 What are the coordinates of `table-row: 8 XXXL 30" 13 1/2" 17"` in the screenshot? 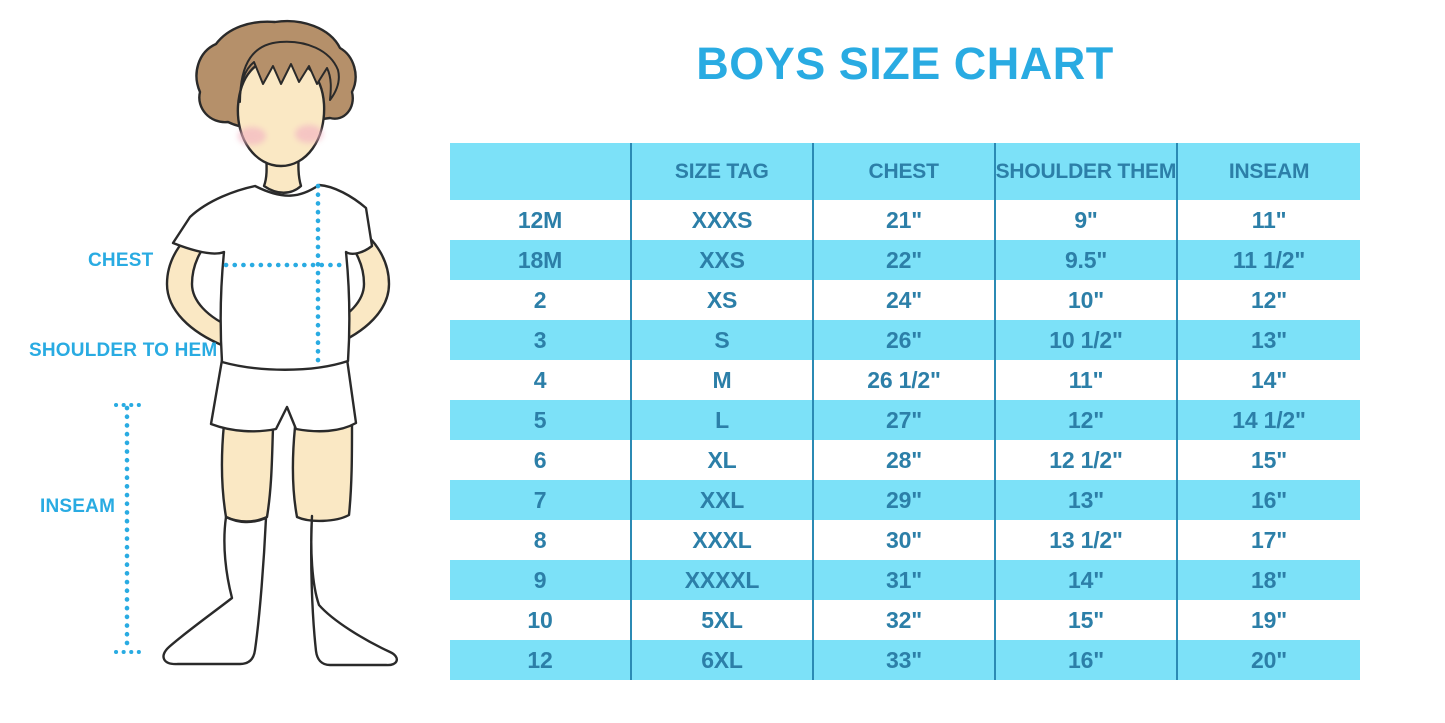 It's located at (905, 540).